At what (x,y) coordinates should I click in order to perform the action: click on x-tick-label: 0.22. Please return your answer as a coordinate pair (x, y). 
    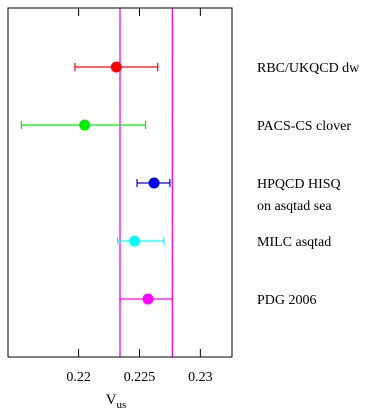
    Looking at the image, I should click on (78, 377).